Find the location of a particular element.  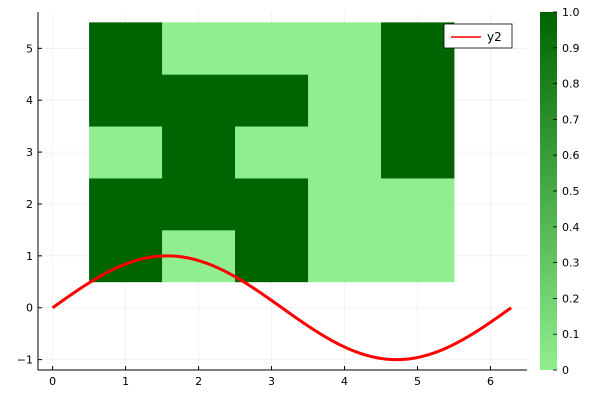

colorbar-tick-label: 0.4 is located at coordinates (571, 227).